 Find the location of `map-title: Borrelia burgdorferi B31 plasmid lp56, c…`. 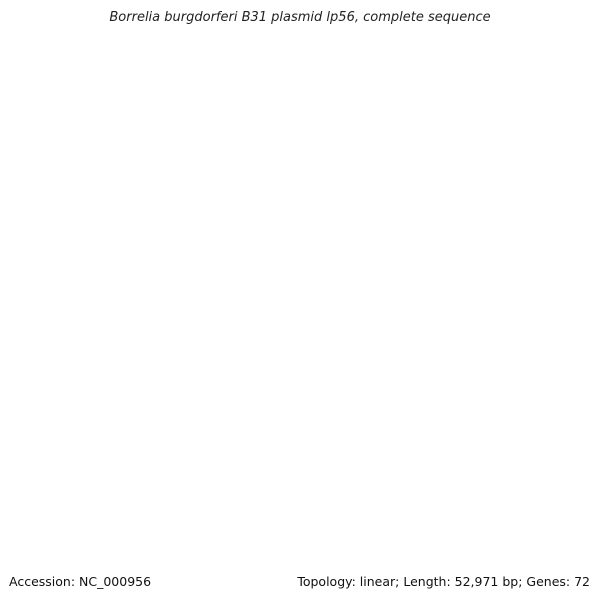

map-title: Borrelia burgdorferi B31 plasmid lp56, c… is located at coordinates (300, 17).